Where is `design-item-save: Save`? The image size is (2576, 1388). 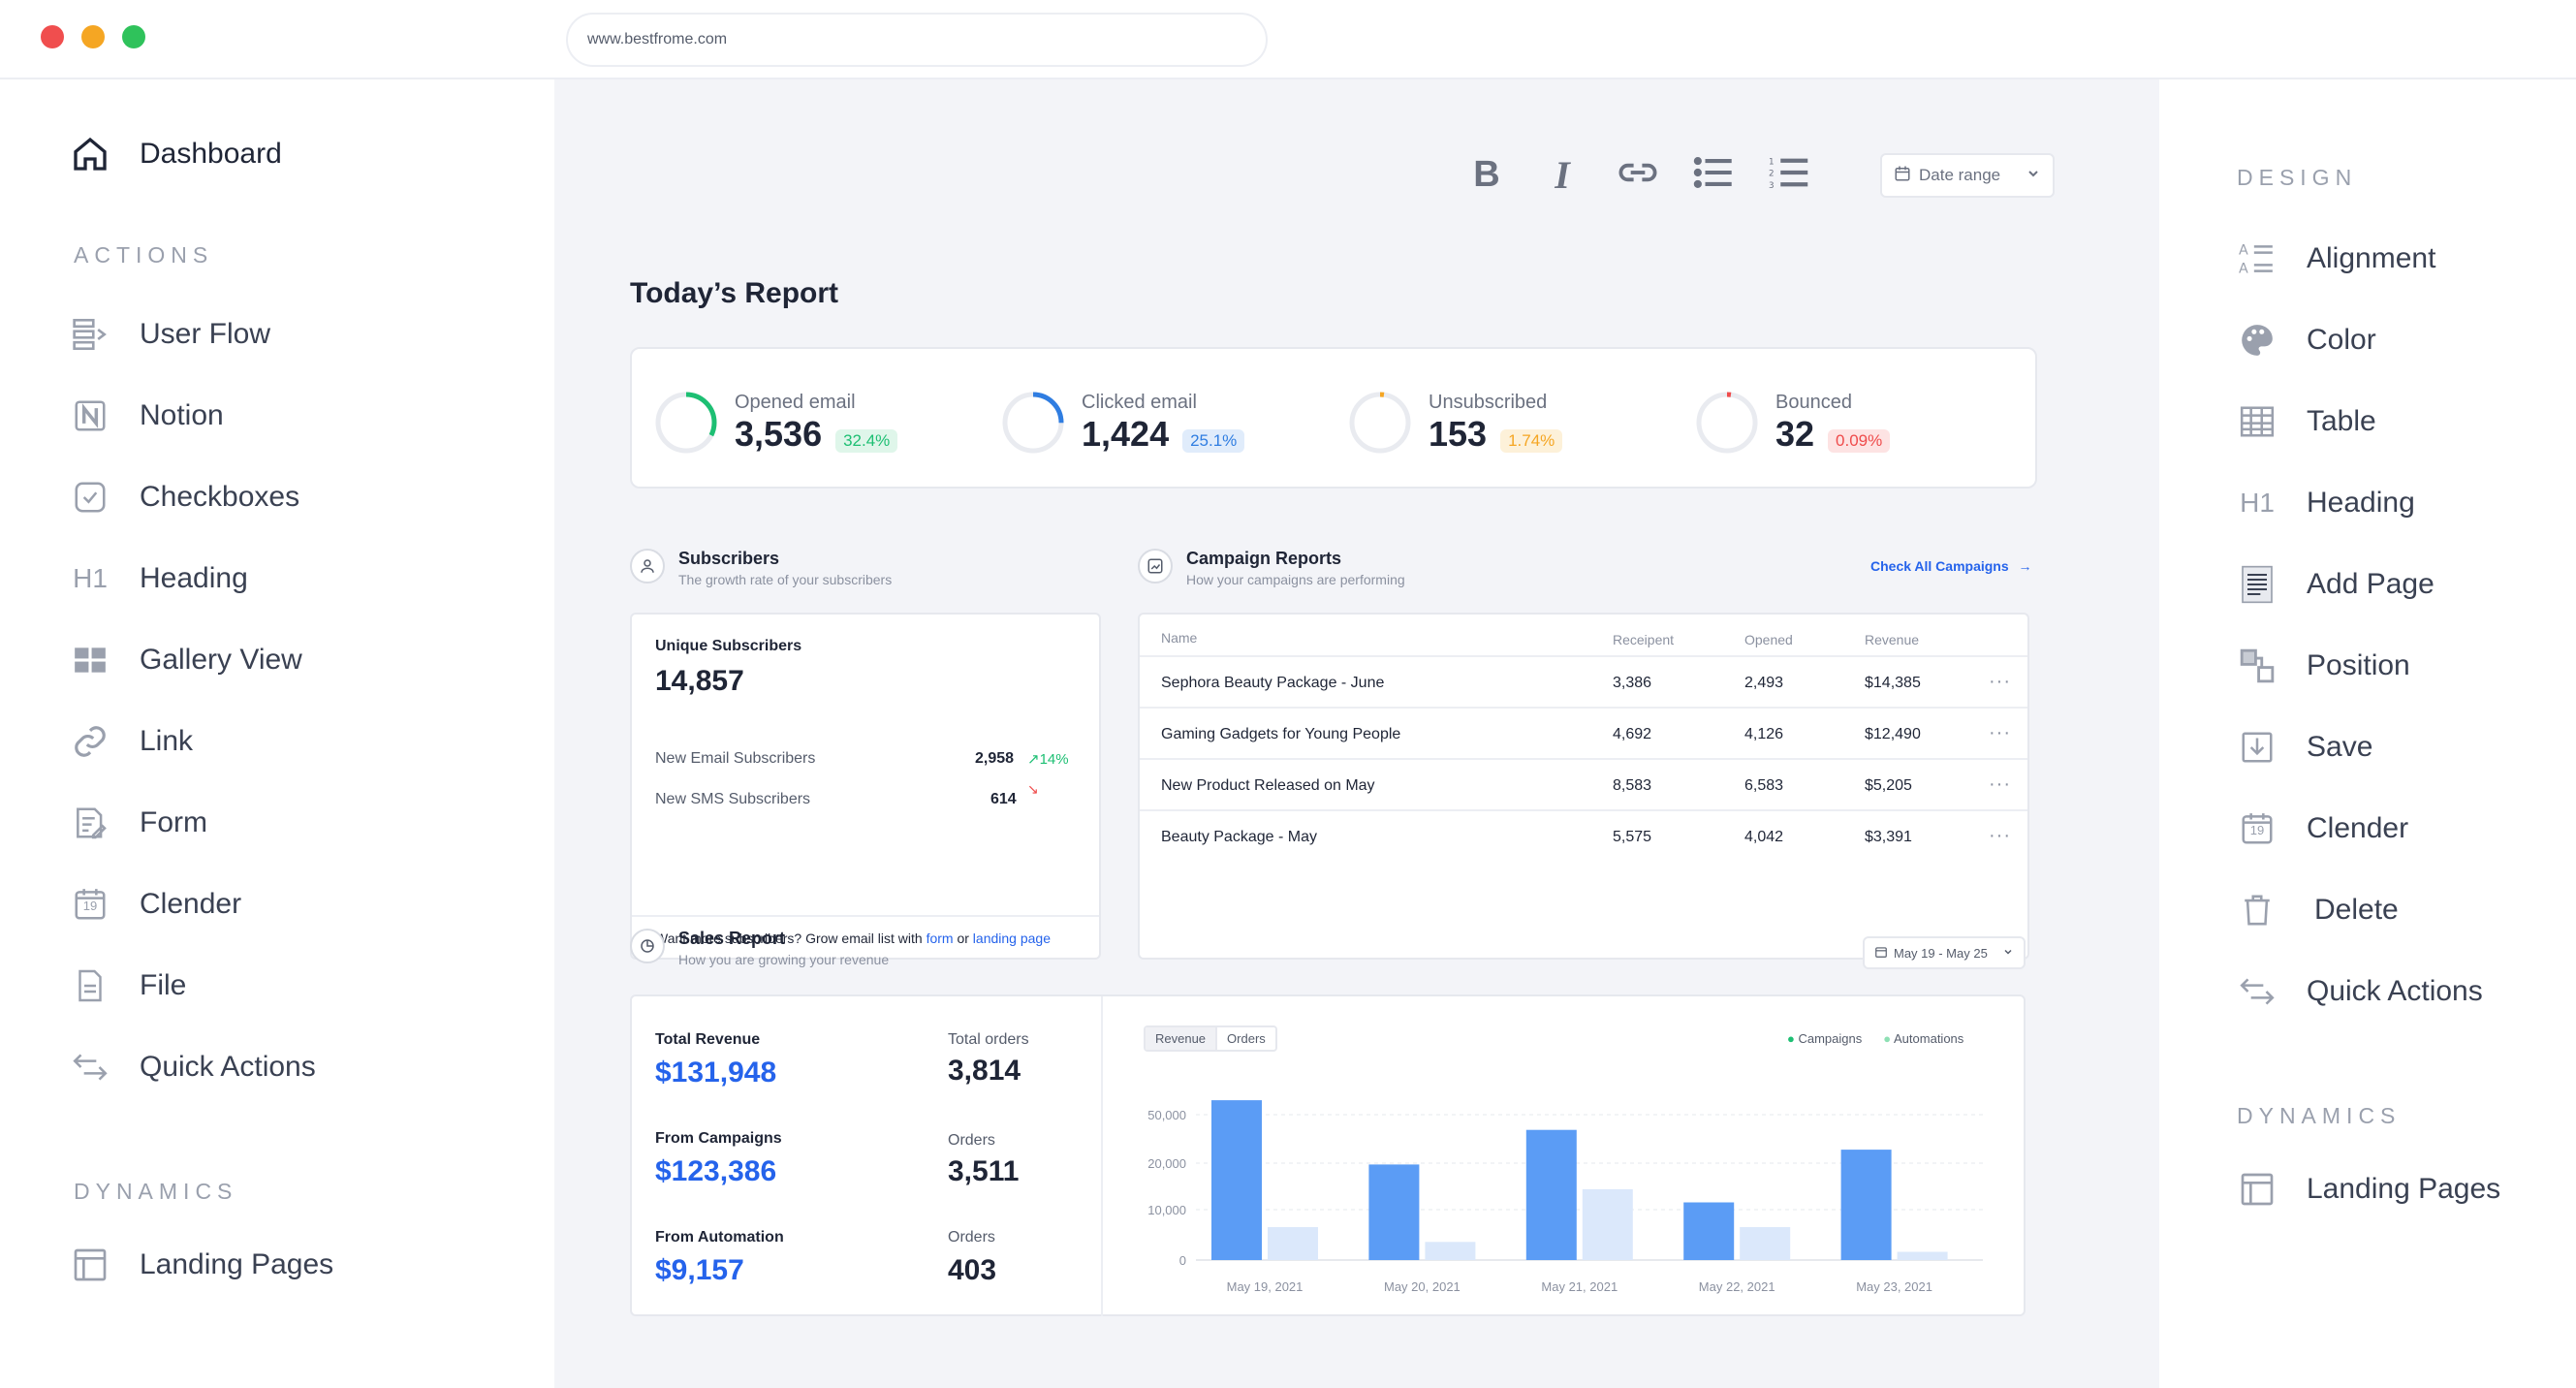 design-item-save: Save is located at coordinates (2304, 747).